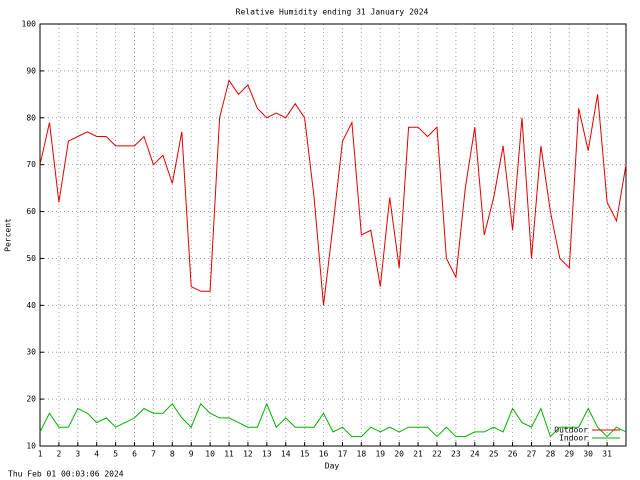  What do you see at coordinates (77, 454) in the screenshot?
I see `x-tick-label: 3` at bounding box center [77, 454].